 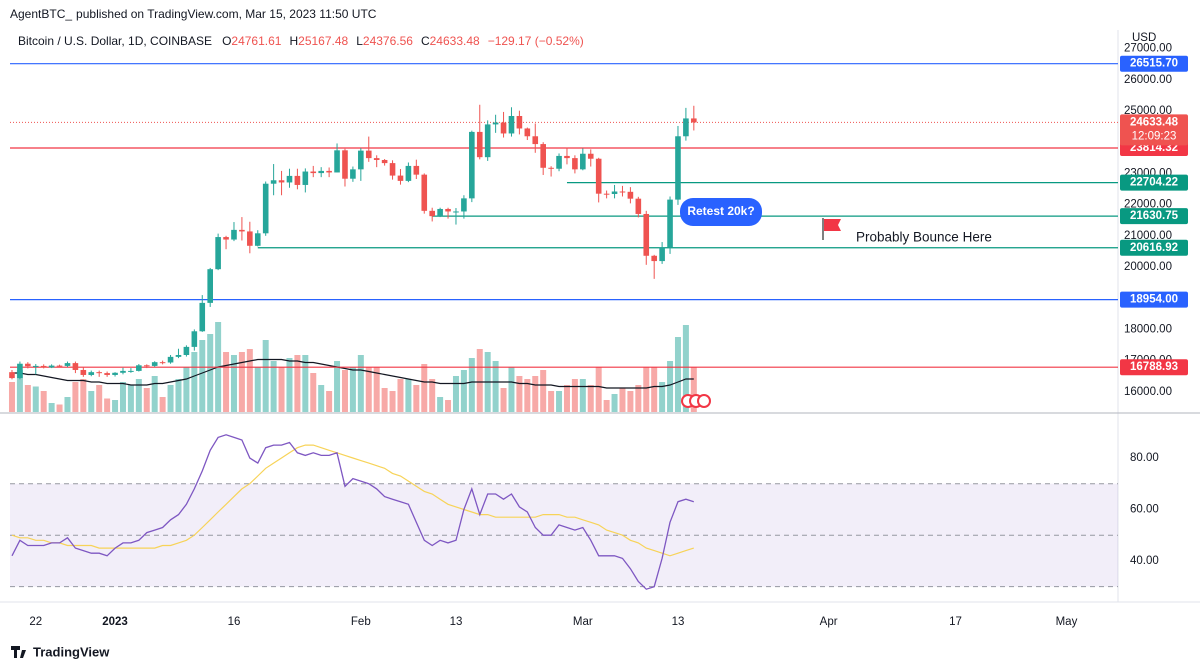 What do you see at coordinates (352, 500) in the screenshot?
I see `rsi-ma` at bounding box center [352, 500].